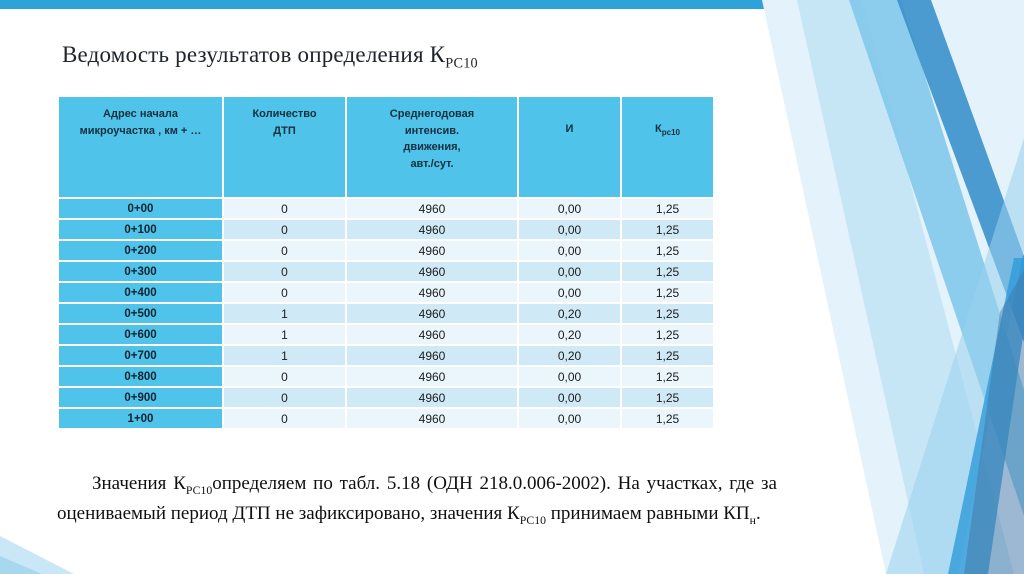  I want to click on row-header-cell: 0+200, so click(140, 250).